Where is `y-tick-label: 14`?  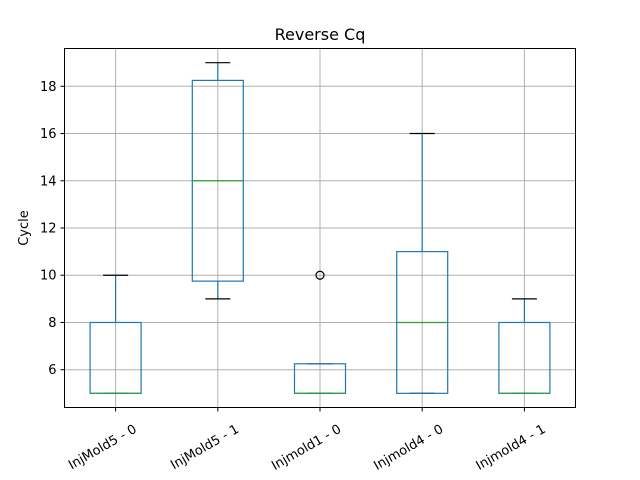
y-tick-label: 14 is located at coordinates (48, 181).